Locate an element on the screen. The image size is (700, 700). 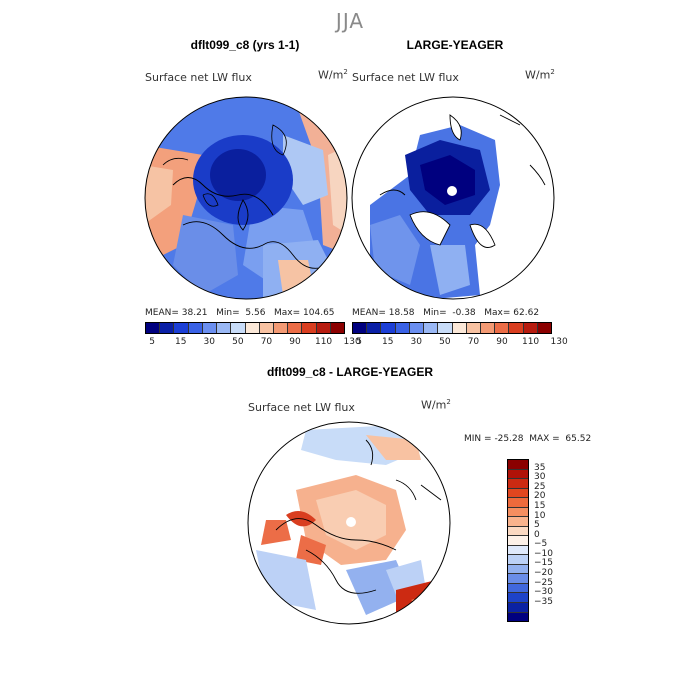
polar-map-difference is located at coordinates (349, 523).